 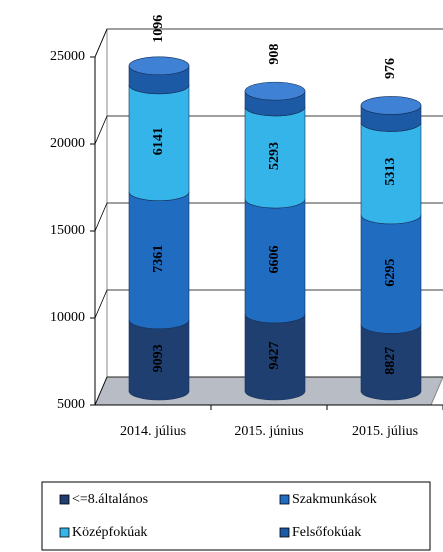 What do you see at coordinates (67, 317) in the screenshot?
I see `y-tick-label: 10000` at bounding box center [67, 317].